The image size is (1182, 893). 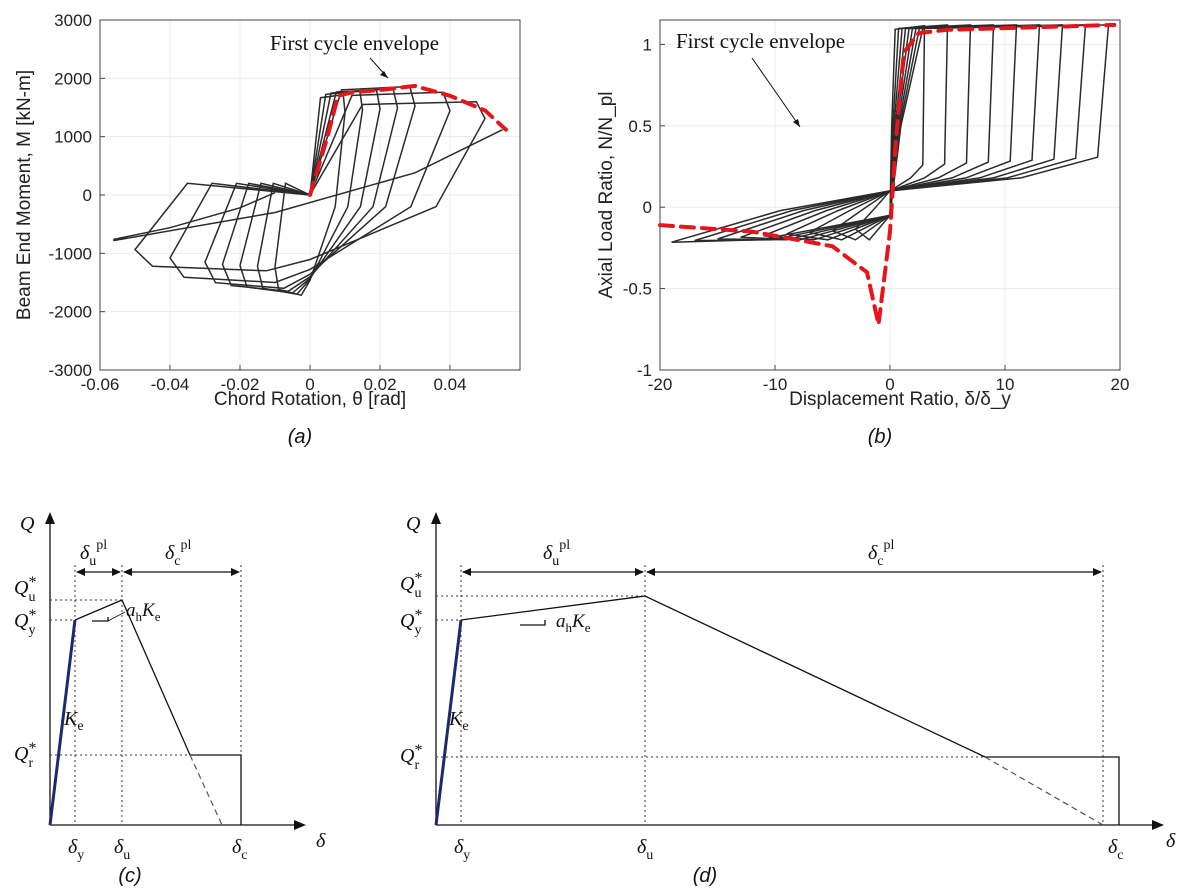 I want to click on panel-c-qy-label: Q* y, so click(x=25, y=622).